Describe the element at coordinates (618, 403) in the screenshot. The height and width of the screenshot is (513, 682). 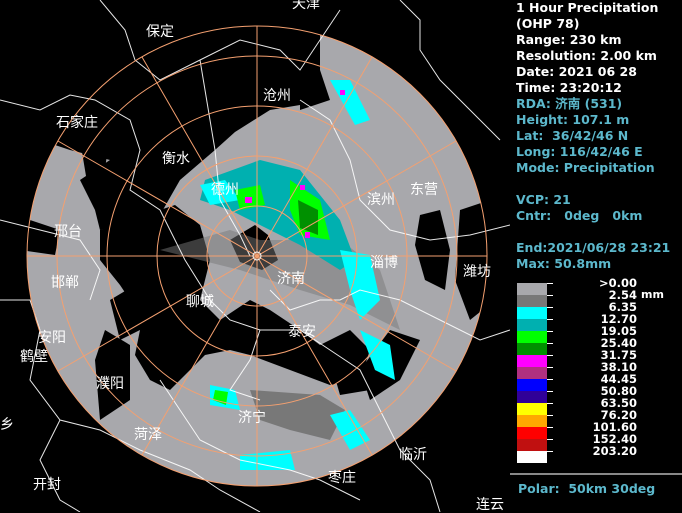
I see `legend-value: 63.50` at that location.